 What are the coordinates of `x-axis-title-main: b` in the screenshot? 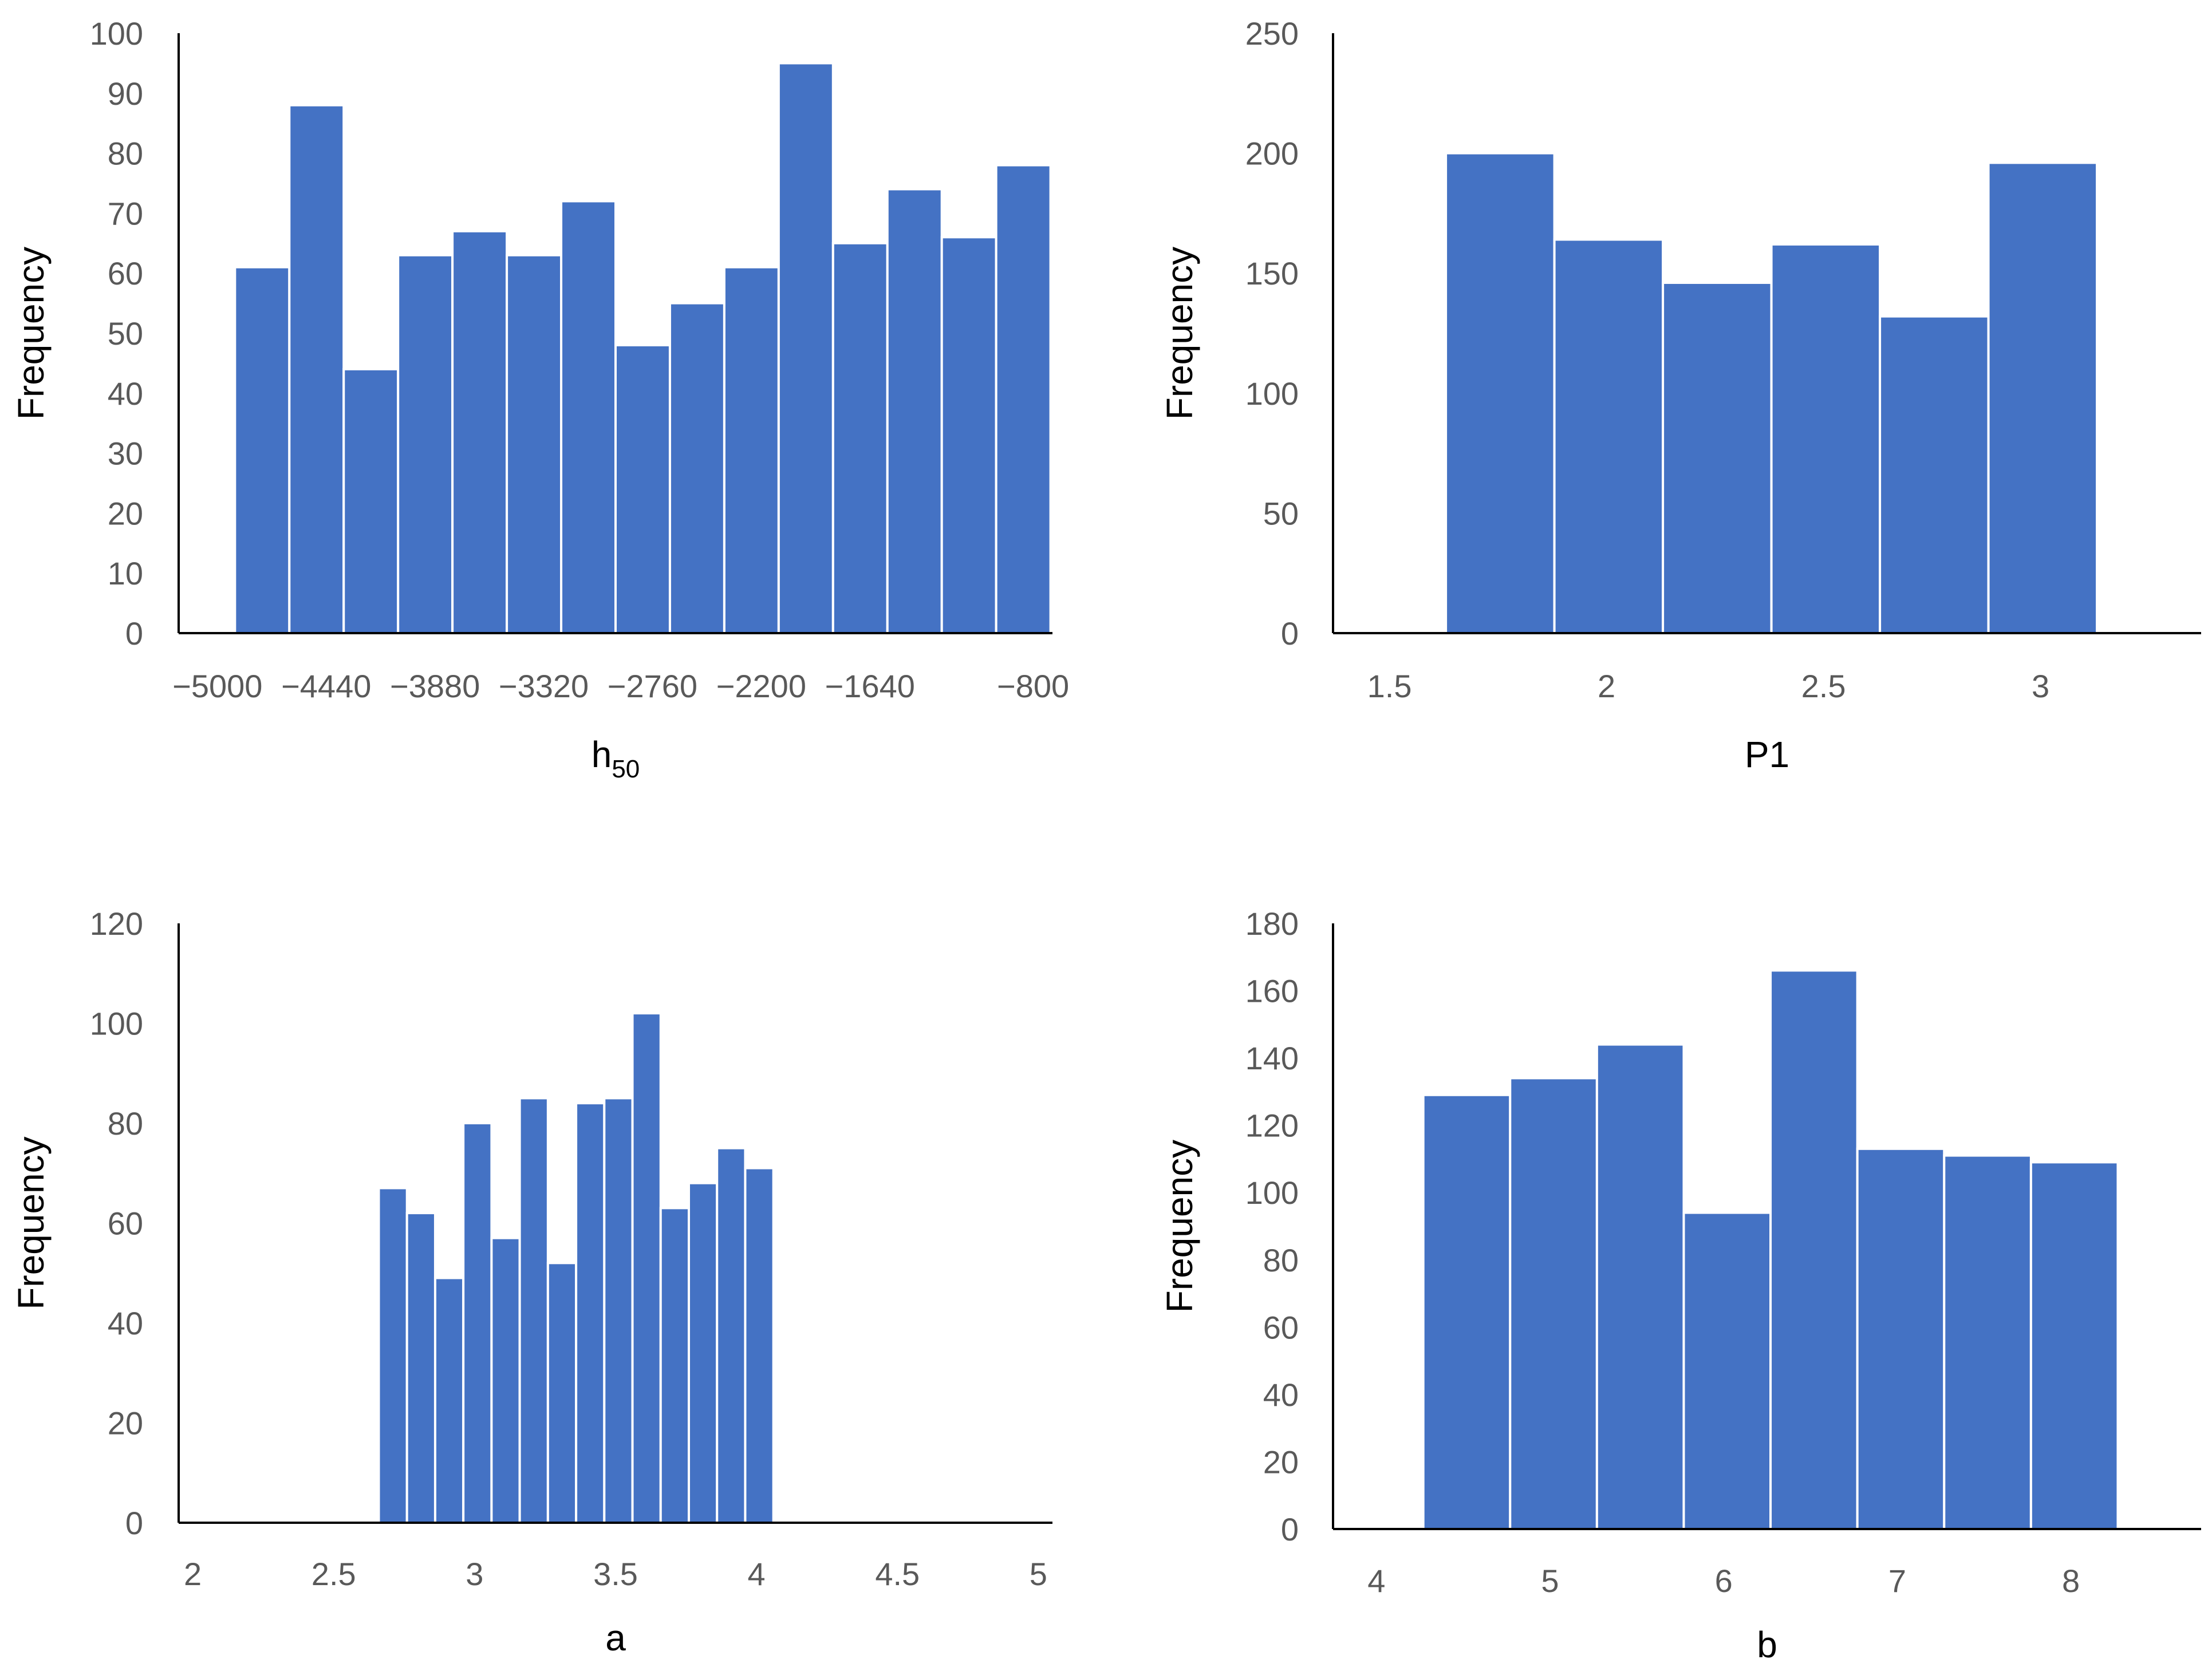 It's located at (1767, 1644).